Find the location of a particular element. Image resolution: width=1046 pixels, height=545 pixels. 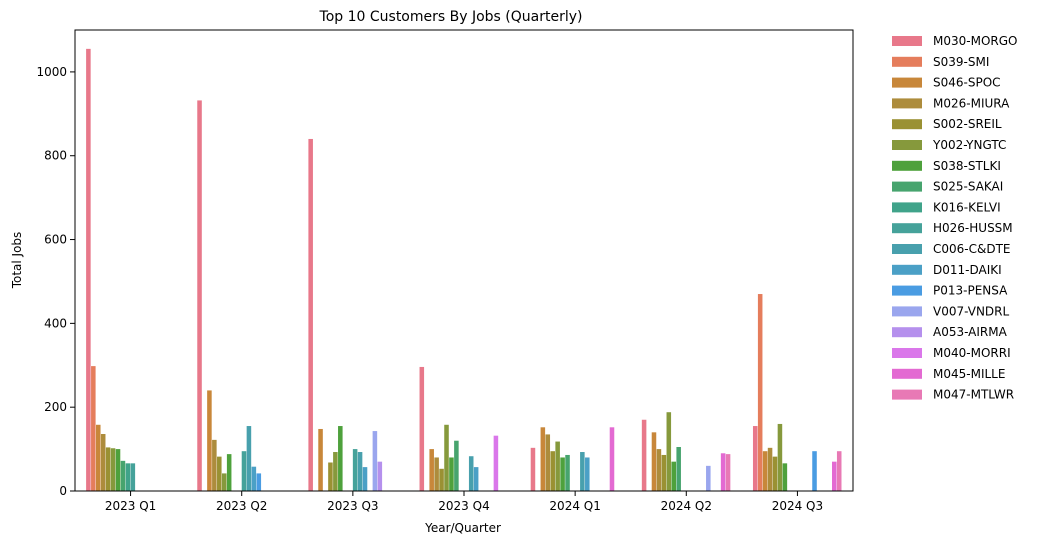

legend-label: Y002-YNGTC is located at coordinates (969, 145).